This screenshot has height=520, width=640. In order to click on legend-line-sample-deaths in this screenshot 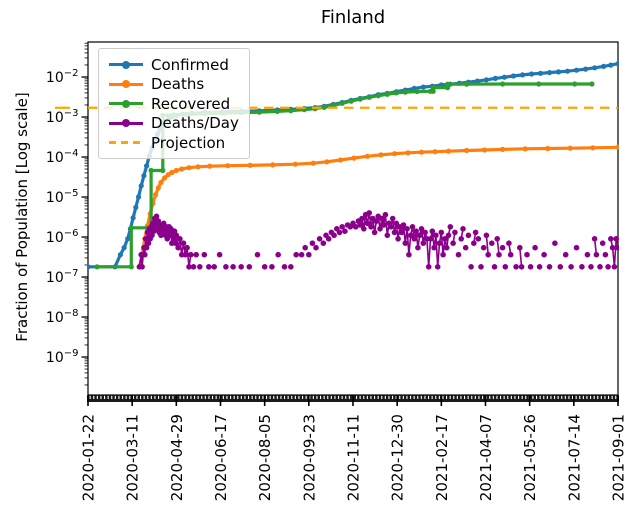, I will do `click(126, 84)`.